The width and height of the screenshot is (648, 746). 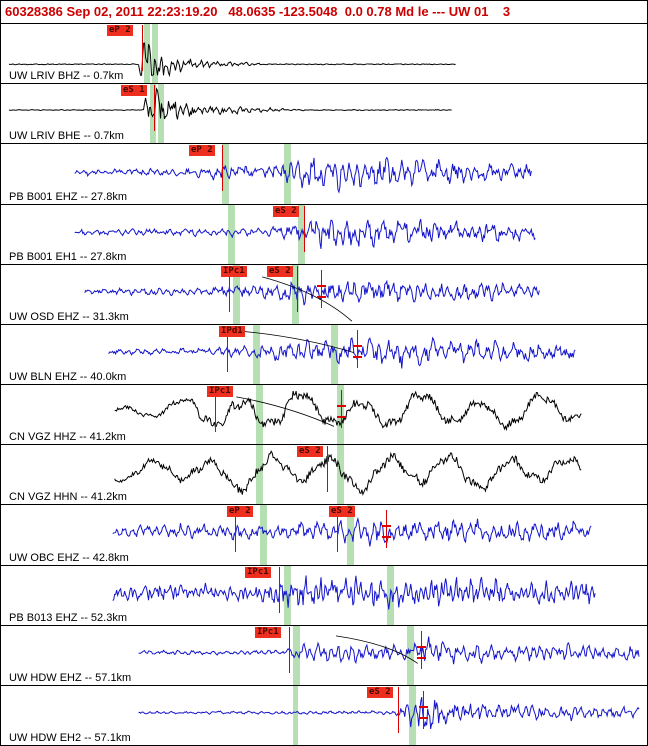 I want to click on trace-label: UW HDW EHZ -- 57.1km, so click(x=70, y=677).